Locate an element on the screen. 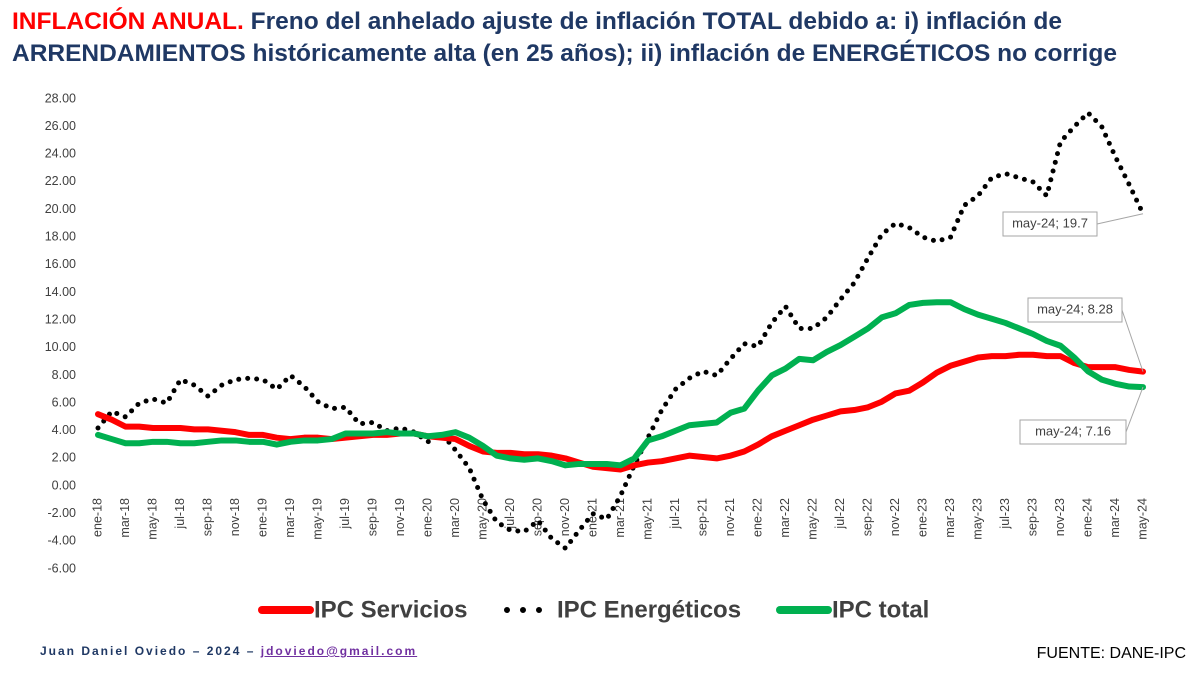  y-tick-label: 0.00 is located at coordinates (64, 485).